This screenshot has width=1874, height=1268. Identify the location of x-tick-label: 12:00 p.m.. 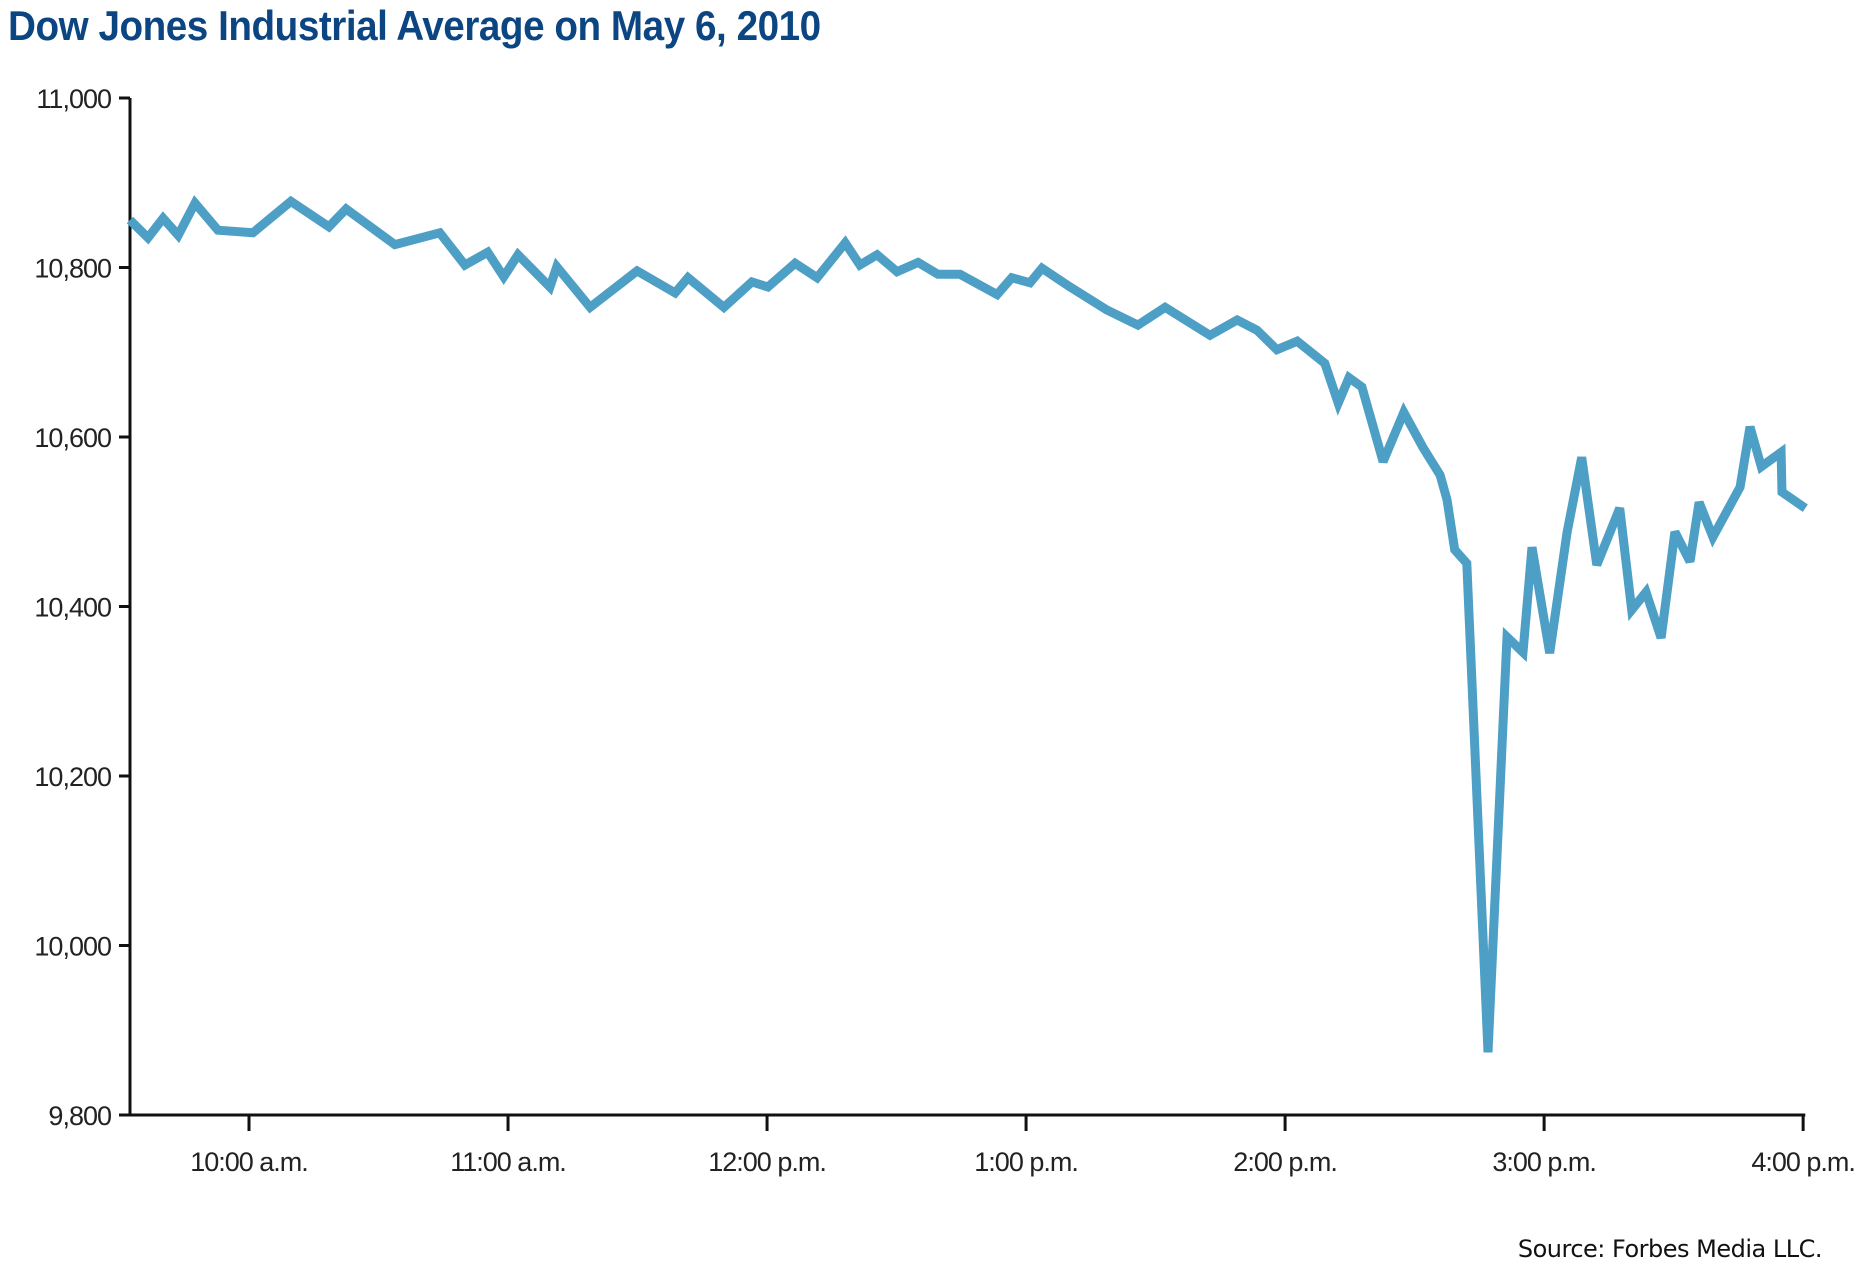
(767, 1162).